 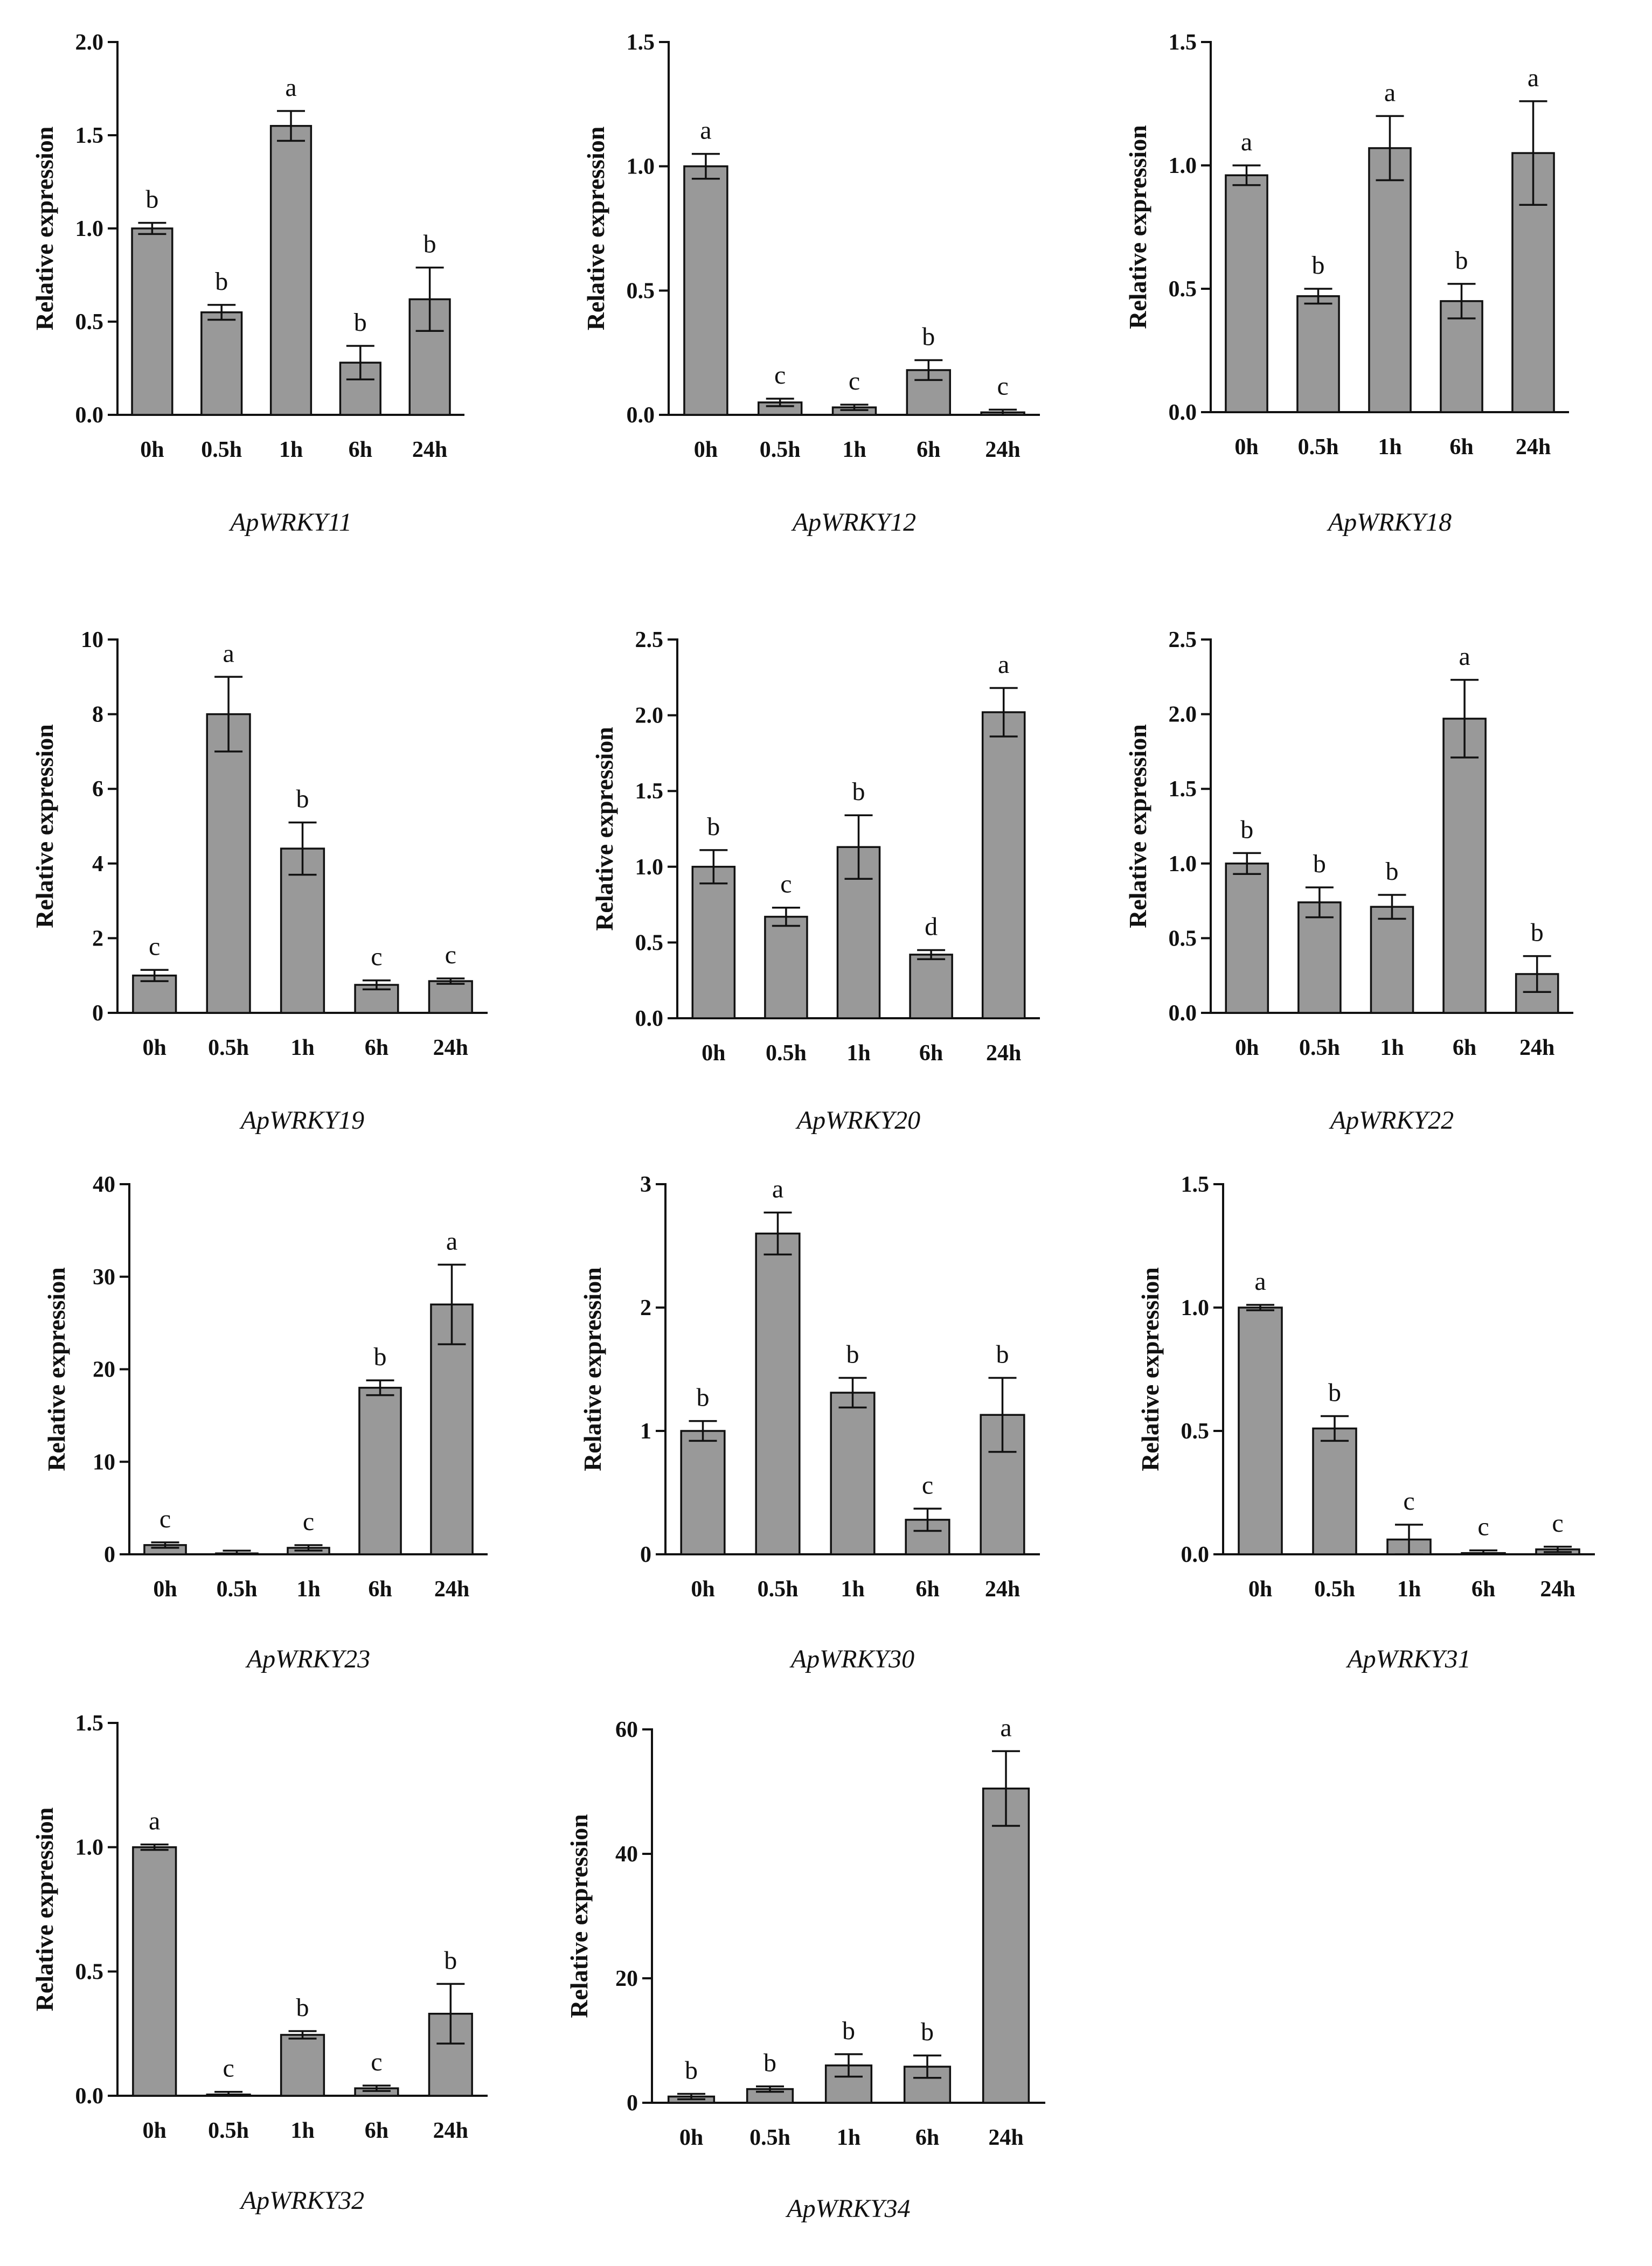 I want to click on y-tick-label: 2.5, so click(x=649, y=640).